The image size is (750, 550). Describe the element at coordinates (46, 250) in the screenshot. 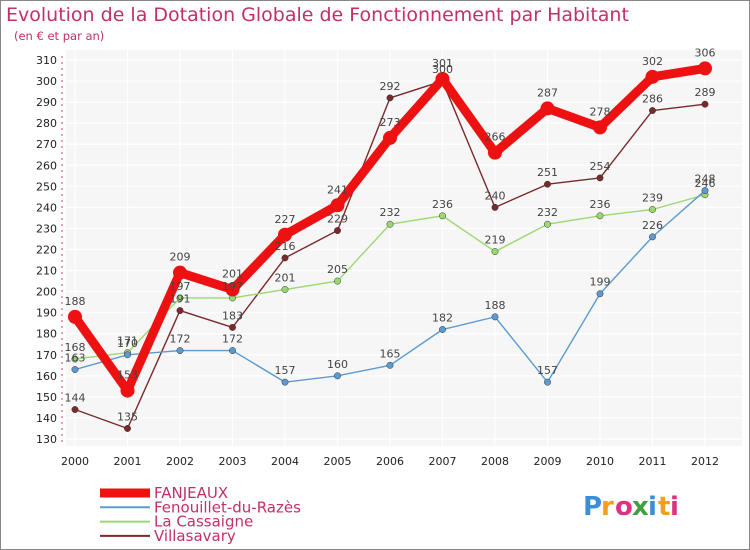

I see `y-tick-label: 220` at that location.